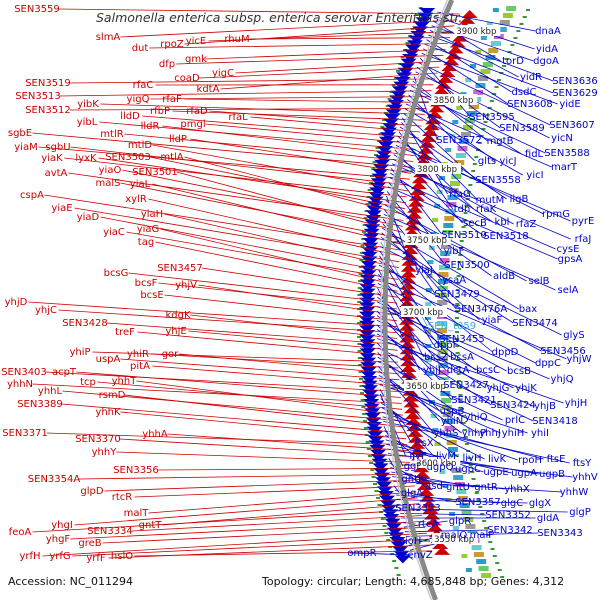  What do you see at coordinates (460, 194) in the screenshot?
I see `reverse-gene-label: rfaG` at bounding box center [460, 194].